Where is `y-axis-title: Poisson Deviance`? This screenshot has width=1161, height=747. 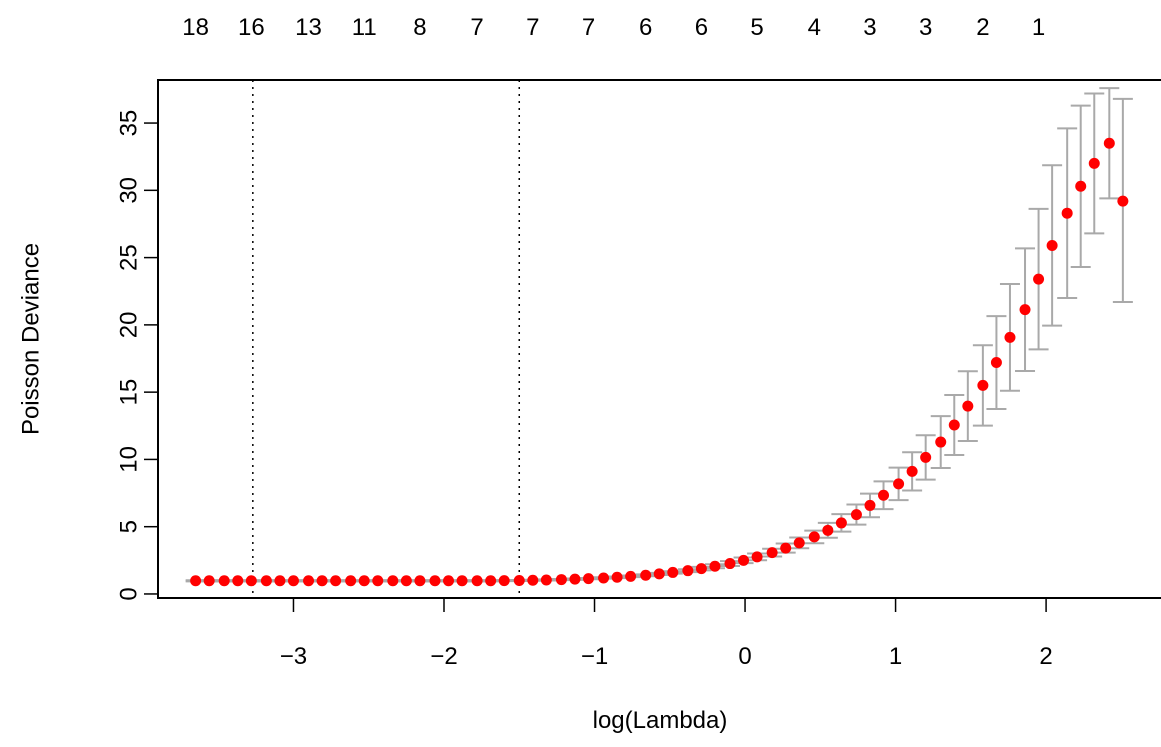
y-axis-title: Poisson Deviance is located at coordinates (30, 339).